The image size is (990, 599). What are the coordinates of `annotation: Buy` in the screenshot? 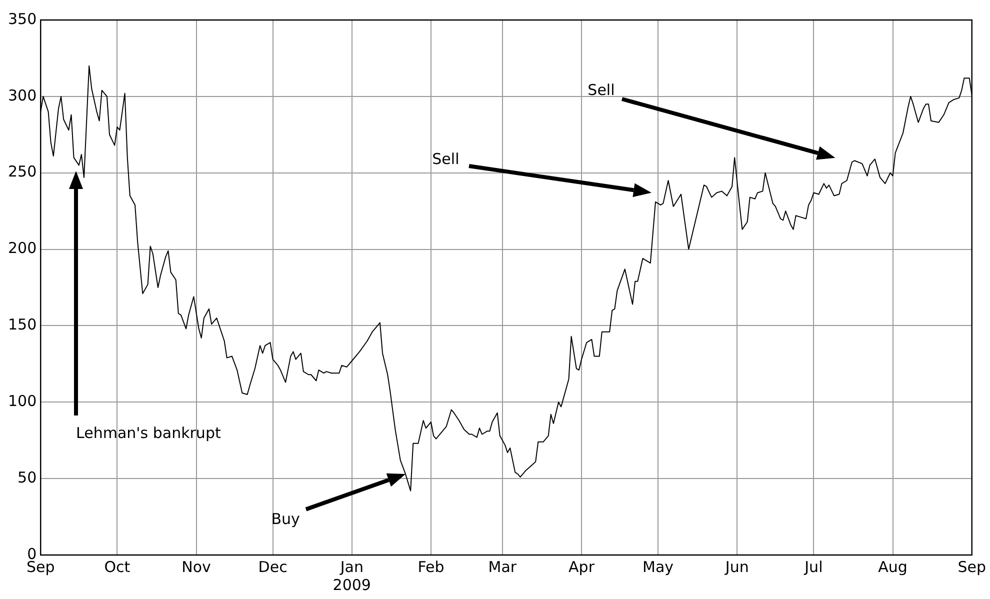 It's located at (285, 519).